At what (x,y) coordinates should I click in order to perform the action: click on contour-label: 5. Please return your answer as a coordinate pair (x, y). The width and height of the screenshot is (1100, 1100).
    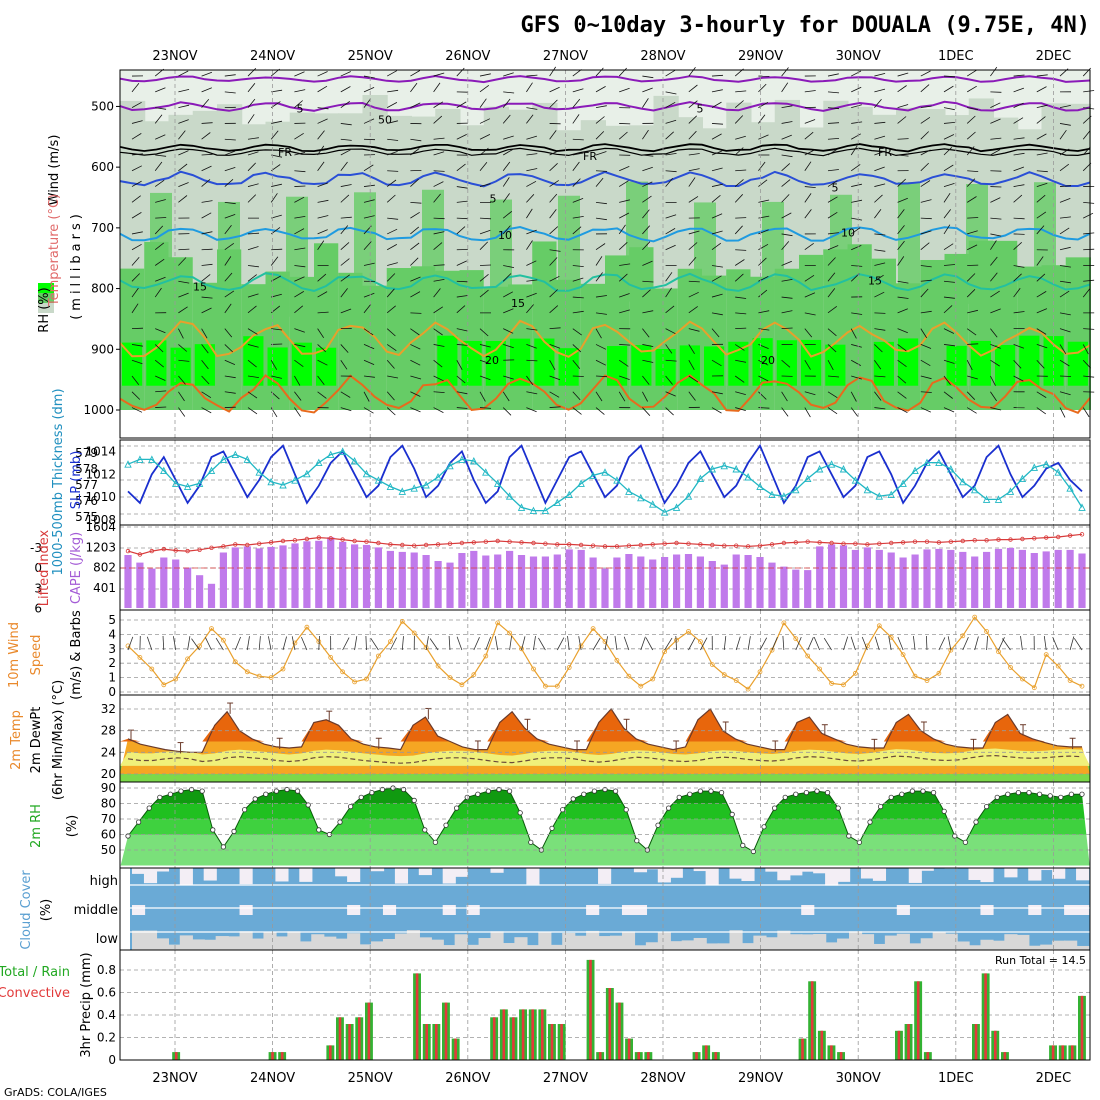
    Looking at the image, I should click on (700, 109).